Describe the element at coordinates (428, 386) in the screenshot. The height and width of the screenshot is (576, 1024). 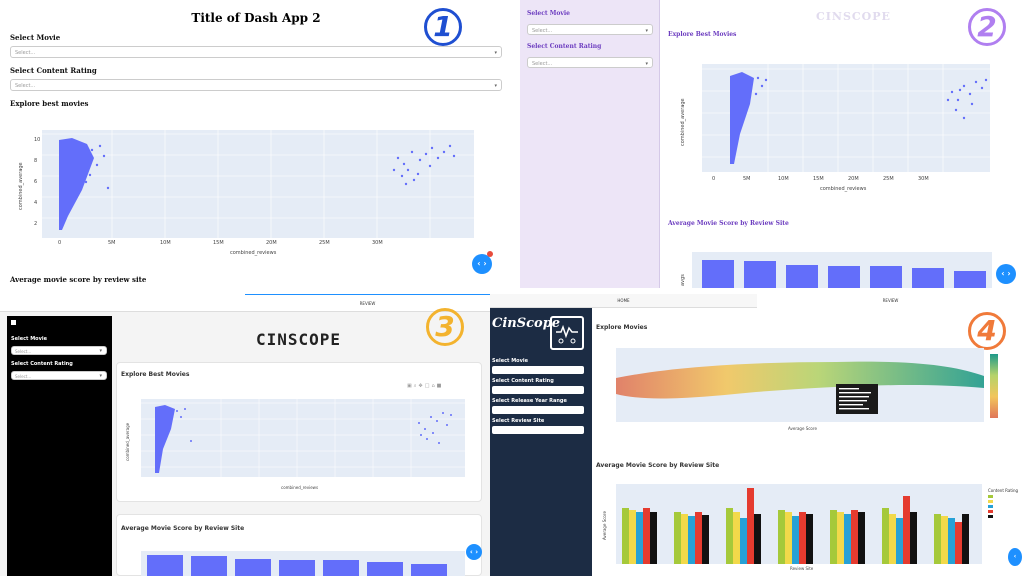
I see `box-select-icon: □` at that location.